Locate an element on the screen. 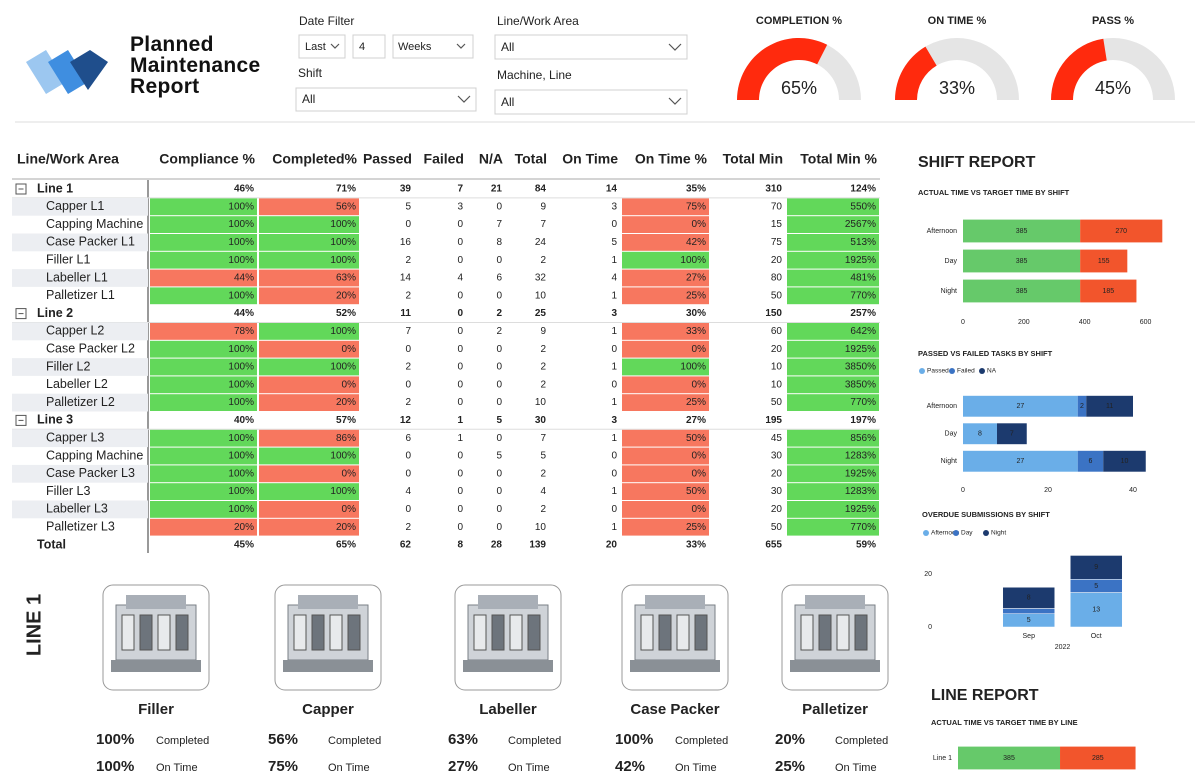 Image resolution: width=1200 pixels, height=775 pixels. cell: 4 is located at coordinates (543, 491).